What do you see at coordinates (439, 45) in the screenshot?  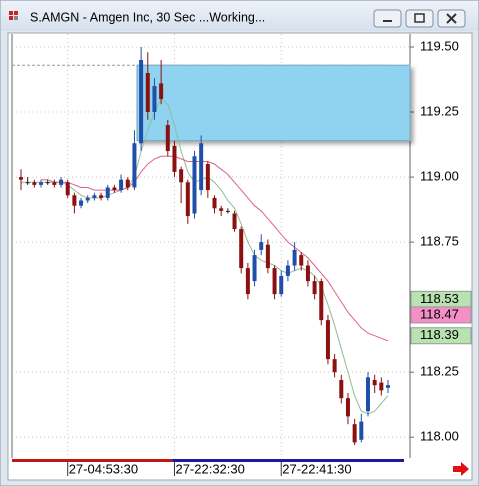 I see `y-tick-label: 119.50` at bounding box center [439, 45].